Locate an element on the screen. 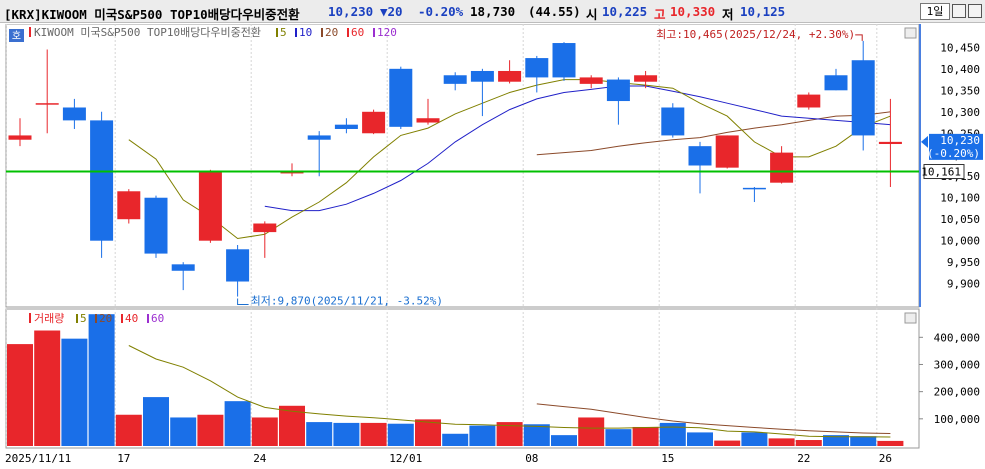  volume-ratio: (44.55) is located at coordinates (554, 11).